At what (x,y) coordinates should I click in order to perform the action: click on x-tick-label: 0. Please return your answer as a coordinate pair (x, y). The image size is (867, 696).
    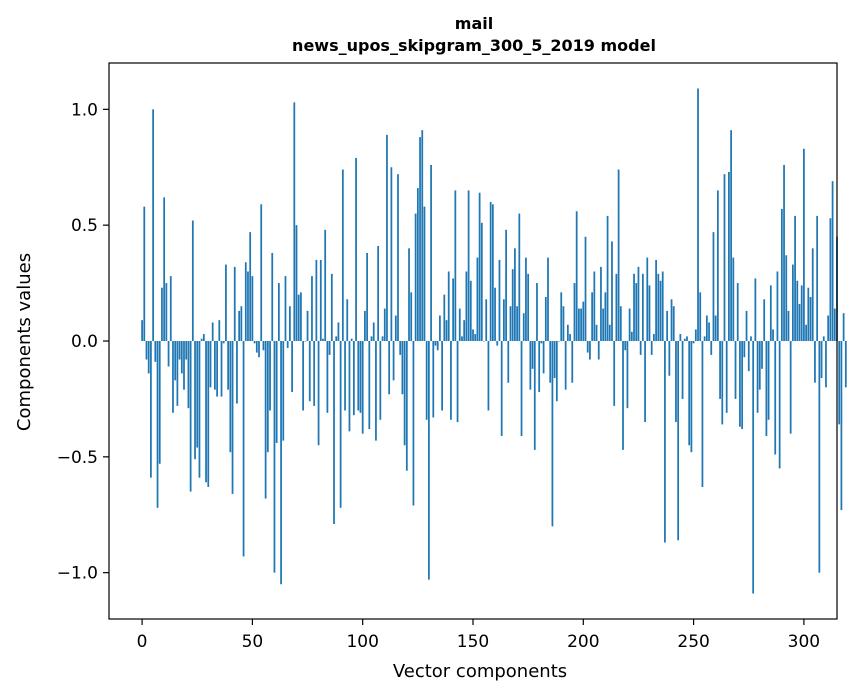
    Looking at the image, I should click on (142, 642).